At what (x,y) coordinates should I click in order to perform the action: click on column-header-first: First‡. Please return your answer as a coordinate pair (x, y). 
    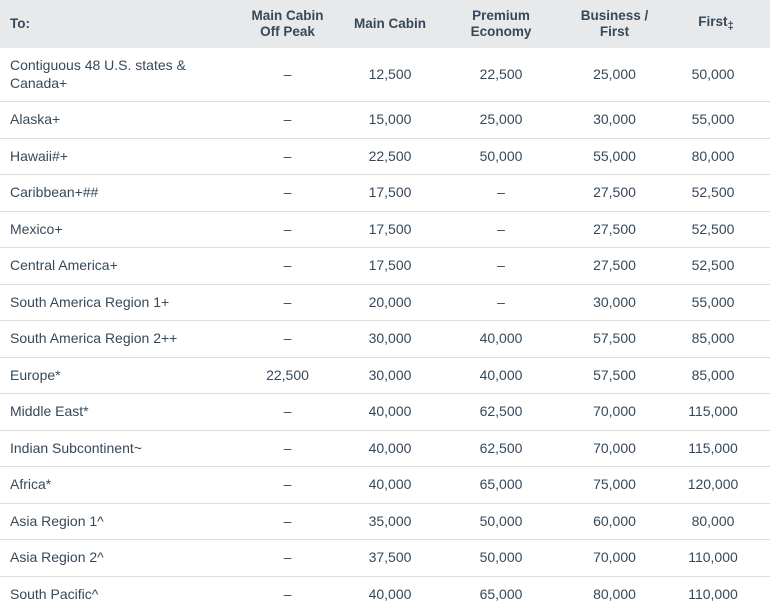
    Looking at the image, I should click on (721, 24).